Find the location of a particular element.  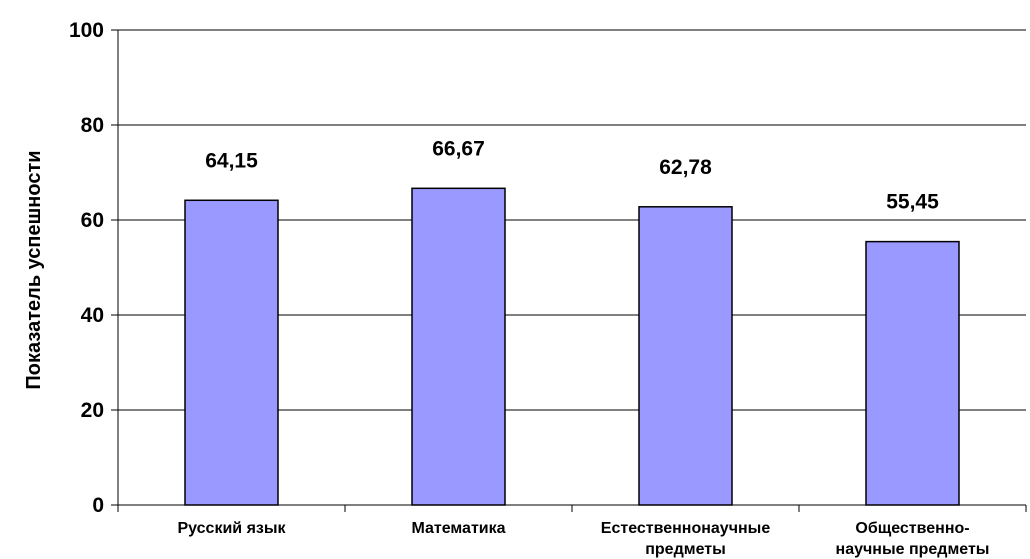

x-category-label-line: предметы is located at coordinates (685, 549).